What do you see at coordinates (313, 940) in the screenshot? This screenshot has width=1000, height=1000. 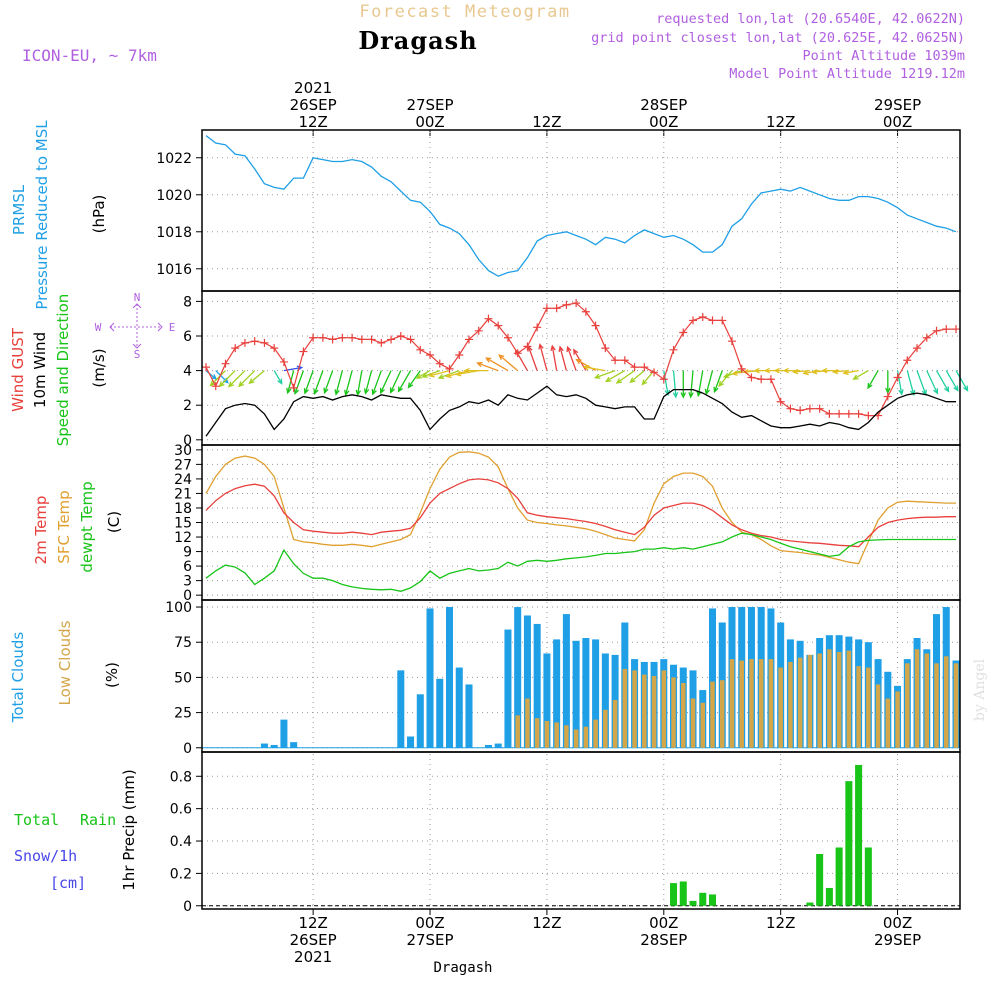 I see `bottom-time-label: 26SEP` at bounding box center [313, 940].